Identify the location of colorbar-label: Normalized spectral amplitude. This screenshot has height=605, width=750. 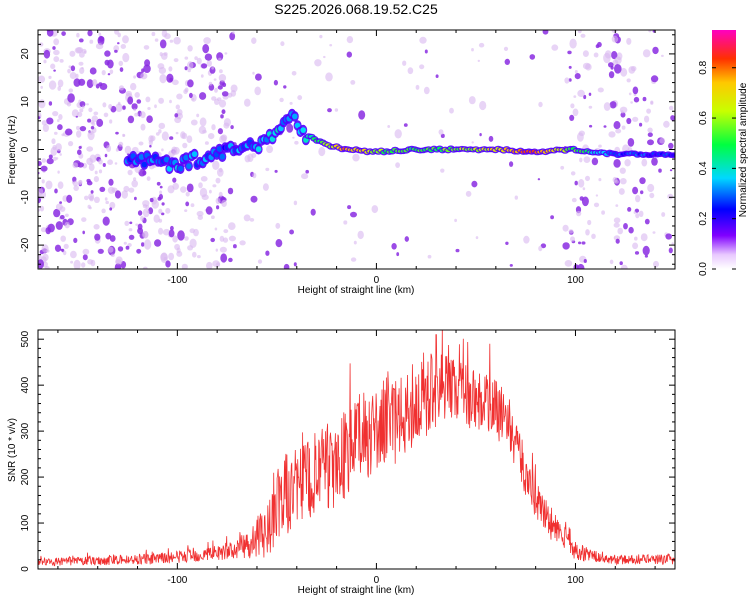
(743, 149).